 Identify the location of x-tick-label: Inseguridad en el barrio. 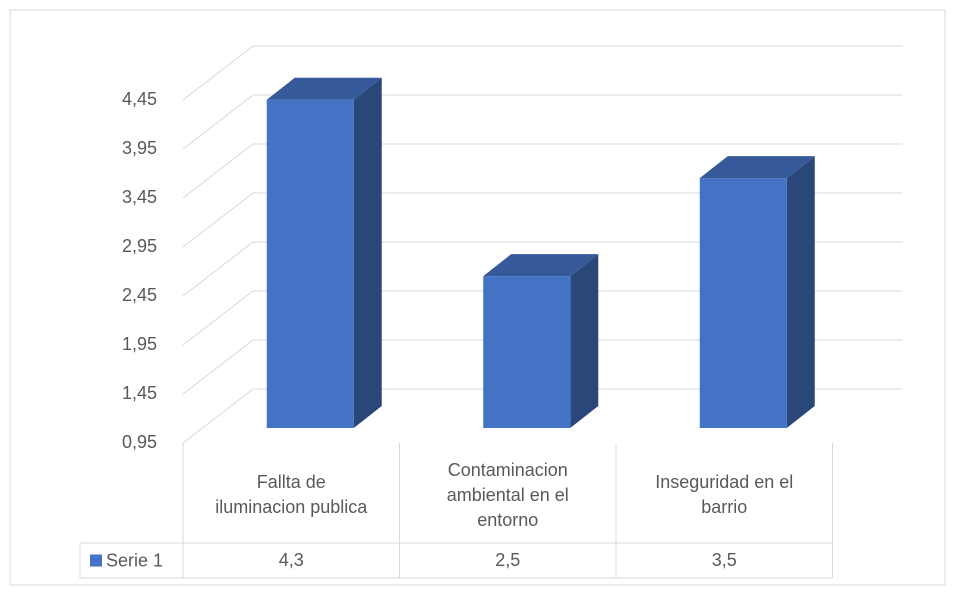
(724, 494).